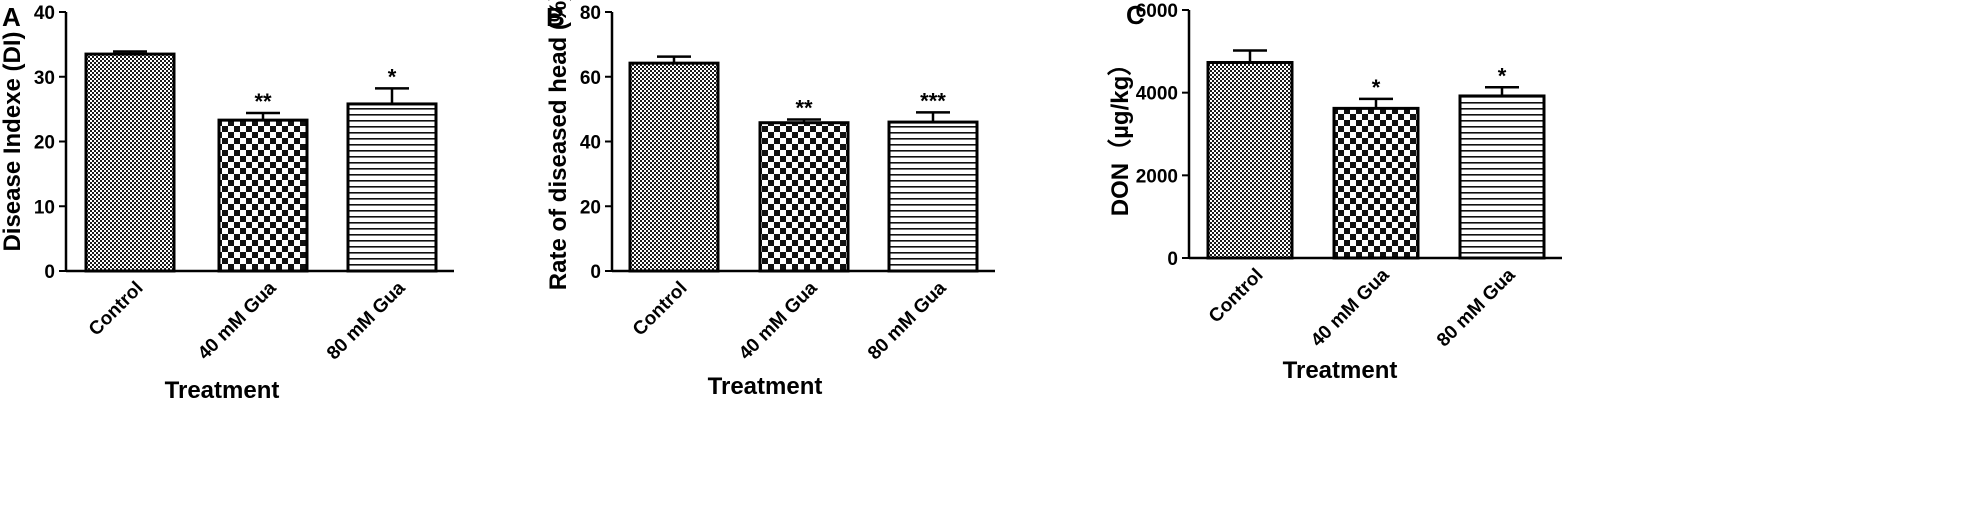 This screenshot has height=507, width=1977. What do you see at coordinates (44, 207) in the screenshot?
I see `y-tick-label: 10` at bounding box center [44, 207].